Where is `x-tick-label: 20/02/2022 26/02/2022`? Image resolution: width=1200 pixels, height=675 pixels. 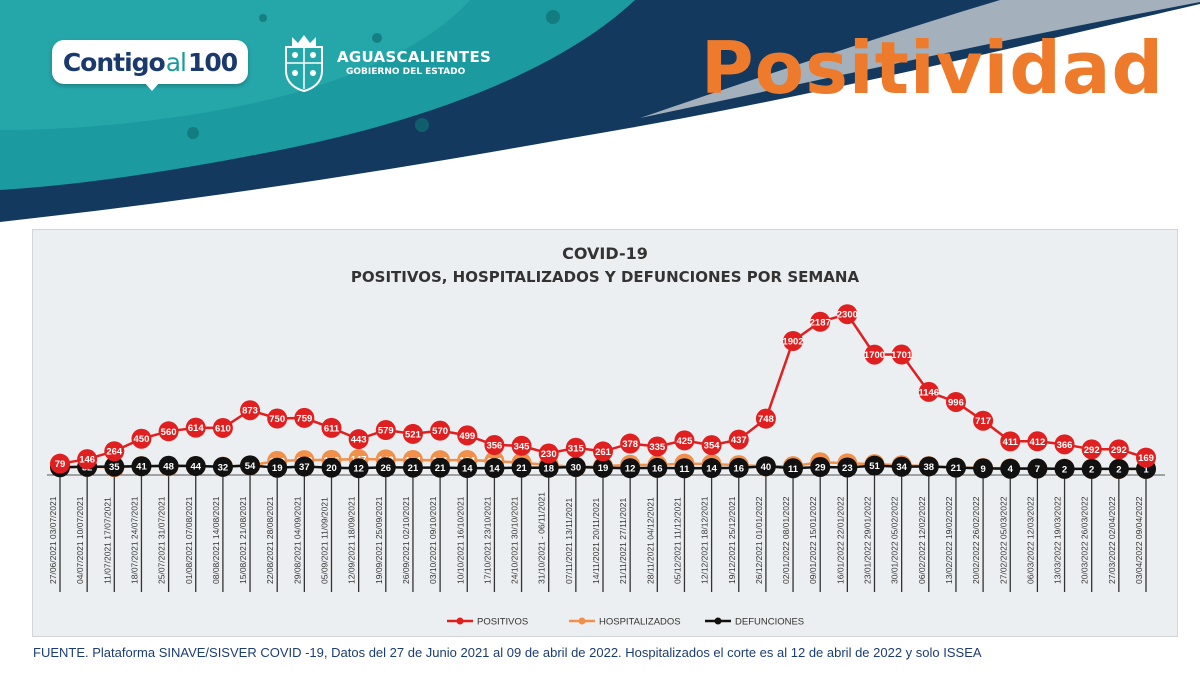 x-tick-label: 20/02/2022 26/02/2022 is located at coordinates (976, 540).